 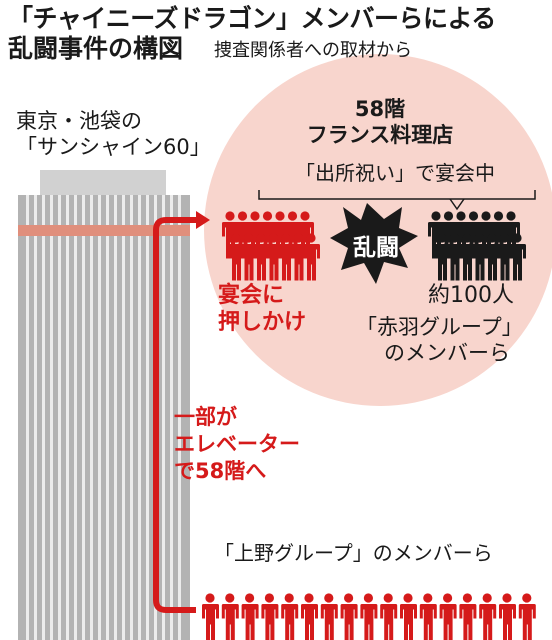 What do you see at coordinates (380, 135) in the screenshot?
I see `floor-label-line-2: フランス料理店` at bounding box center [380, 135].